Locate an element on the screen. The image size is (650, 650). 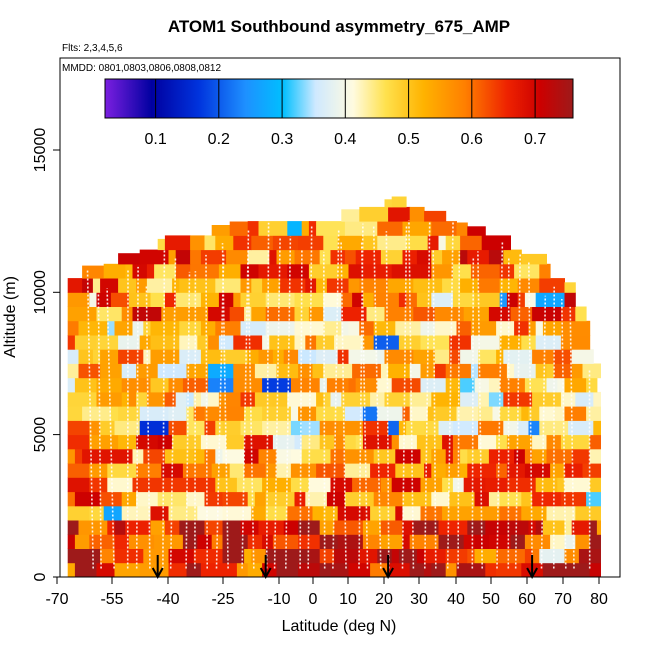
dates-subtitle: MMDD: 0801,0803,0806,0808,0812 is located at coordinates (141, 68).